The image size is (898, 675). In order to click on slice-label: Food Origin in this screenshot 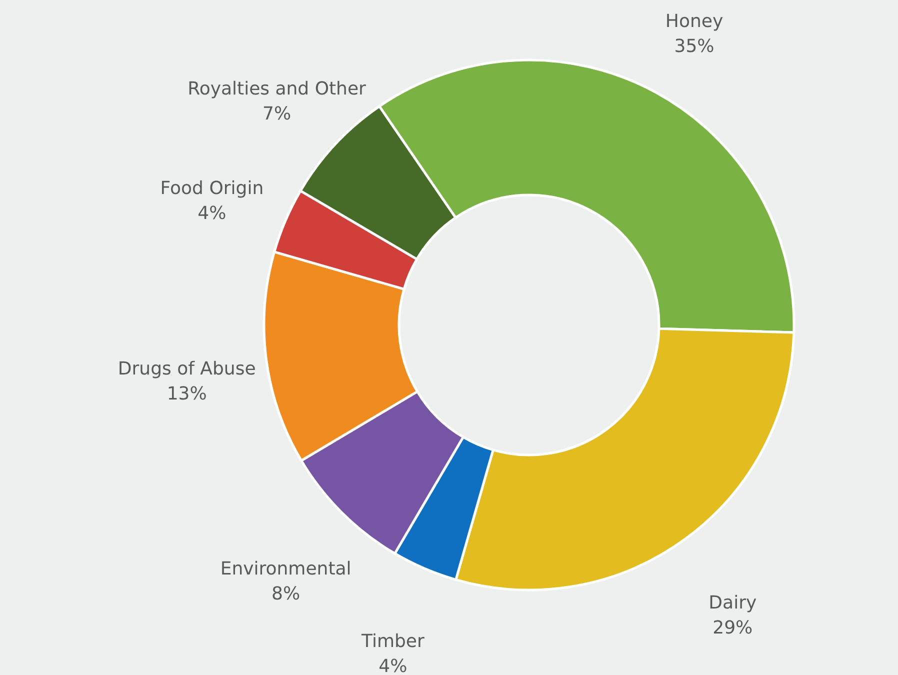, I will do `click(212, 188)`.